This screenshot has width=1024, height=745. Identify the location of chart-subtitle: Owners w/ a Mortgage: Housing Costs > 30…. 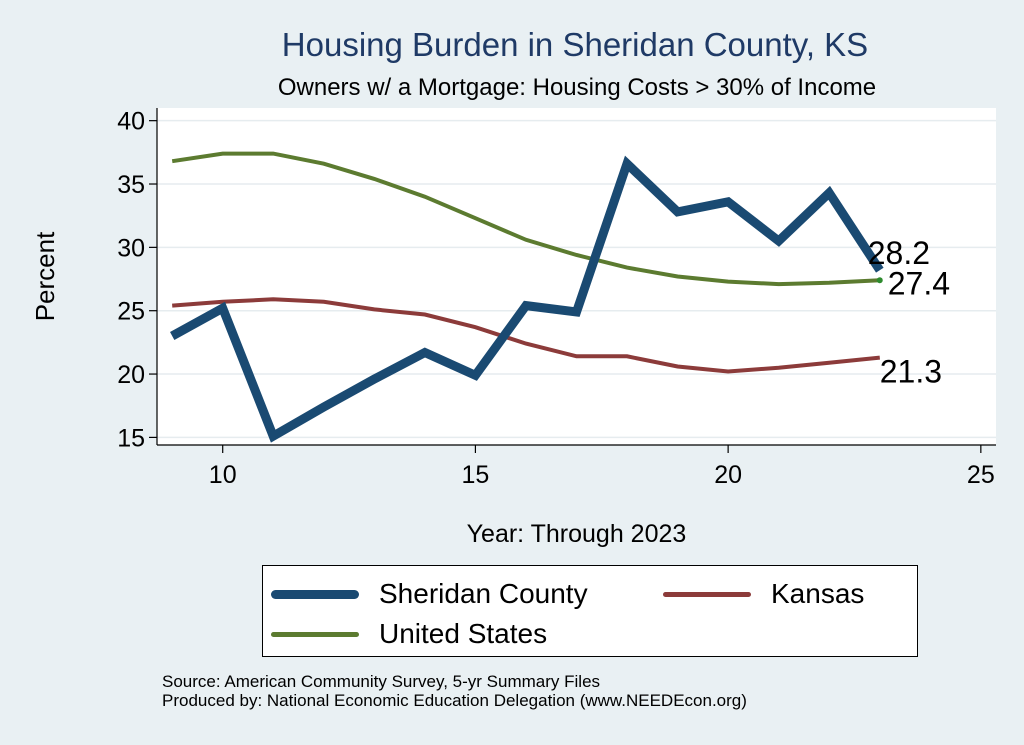
(577, 87).